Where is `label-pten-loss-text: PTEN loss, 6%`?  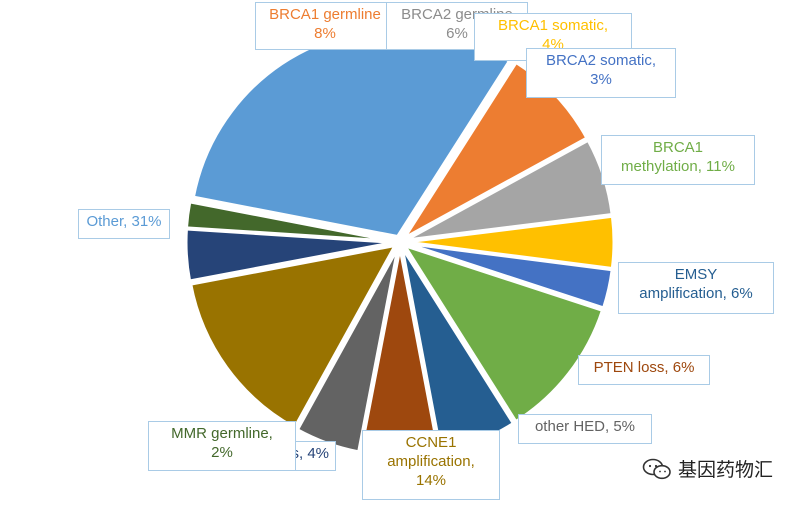 label-pten-loss-text: PTEN loss, 6% is located at coordinates (644, 367).